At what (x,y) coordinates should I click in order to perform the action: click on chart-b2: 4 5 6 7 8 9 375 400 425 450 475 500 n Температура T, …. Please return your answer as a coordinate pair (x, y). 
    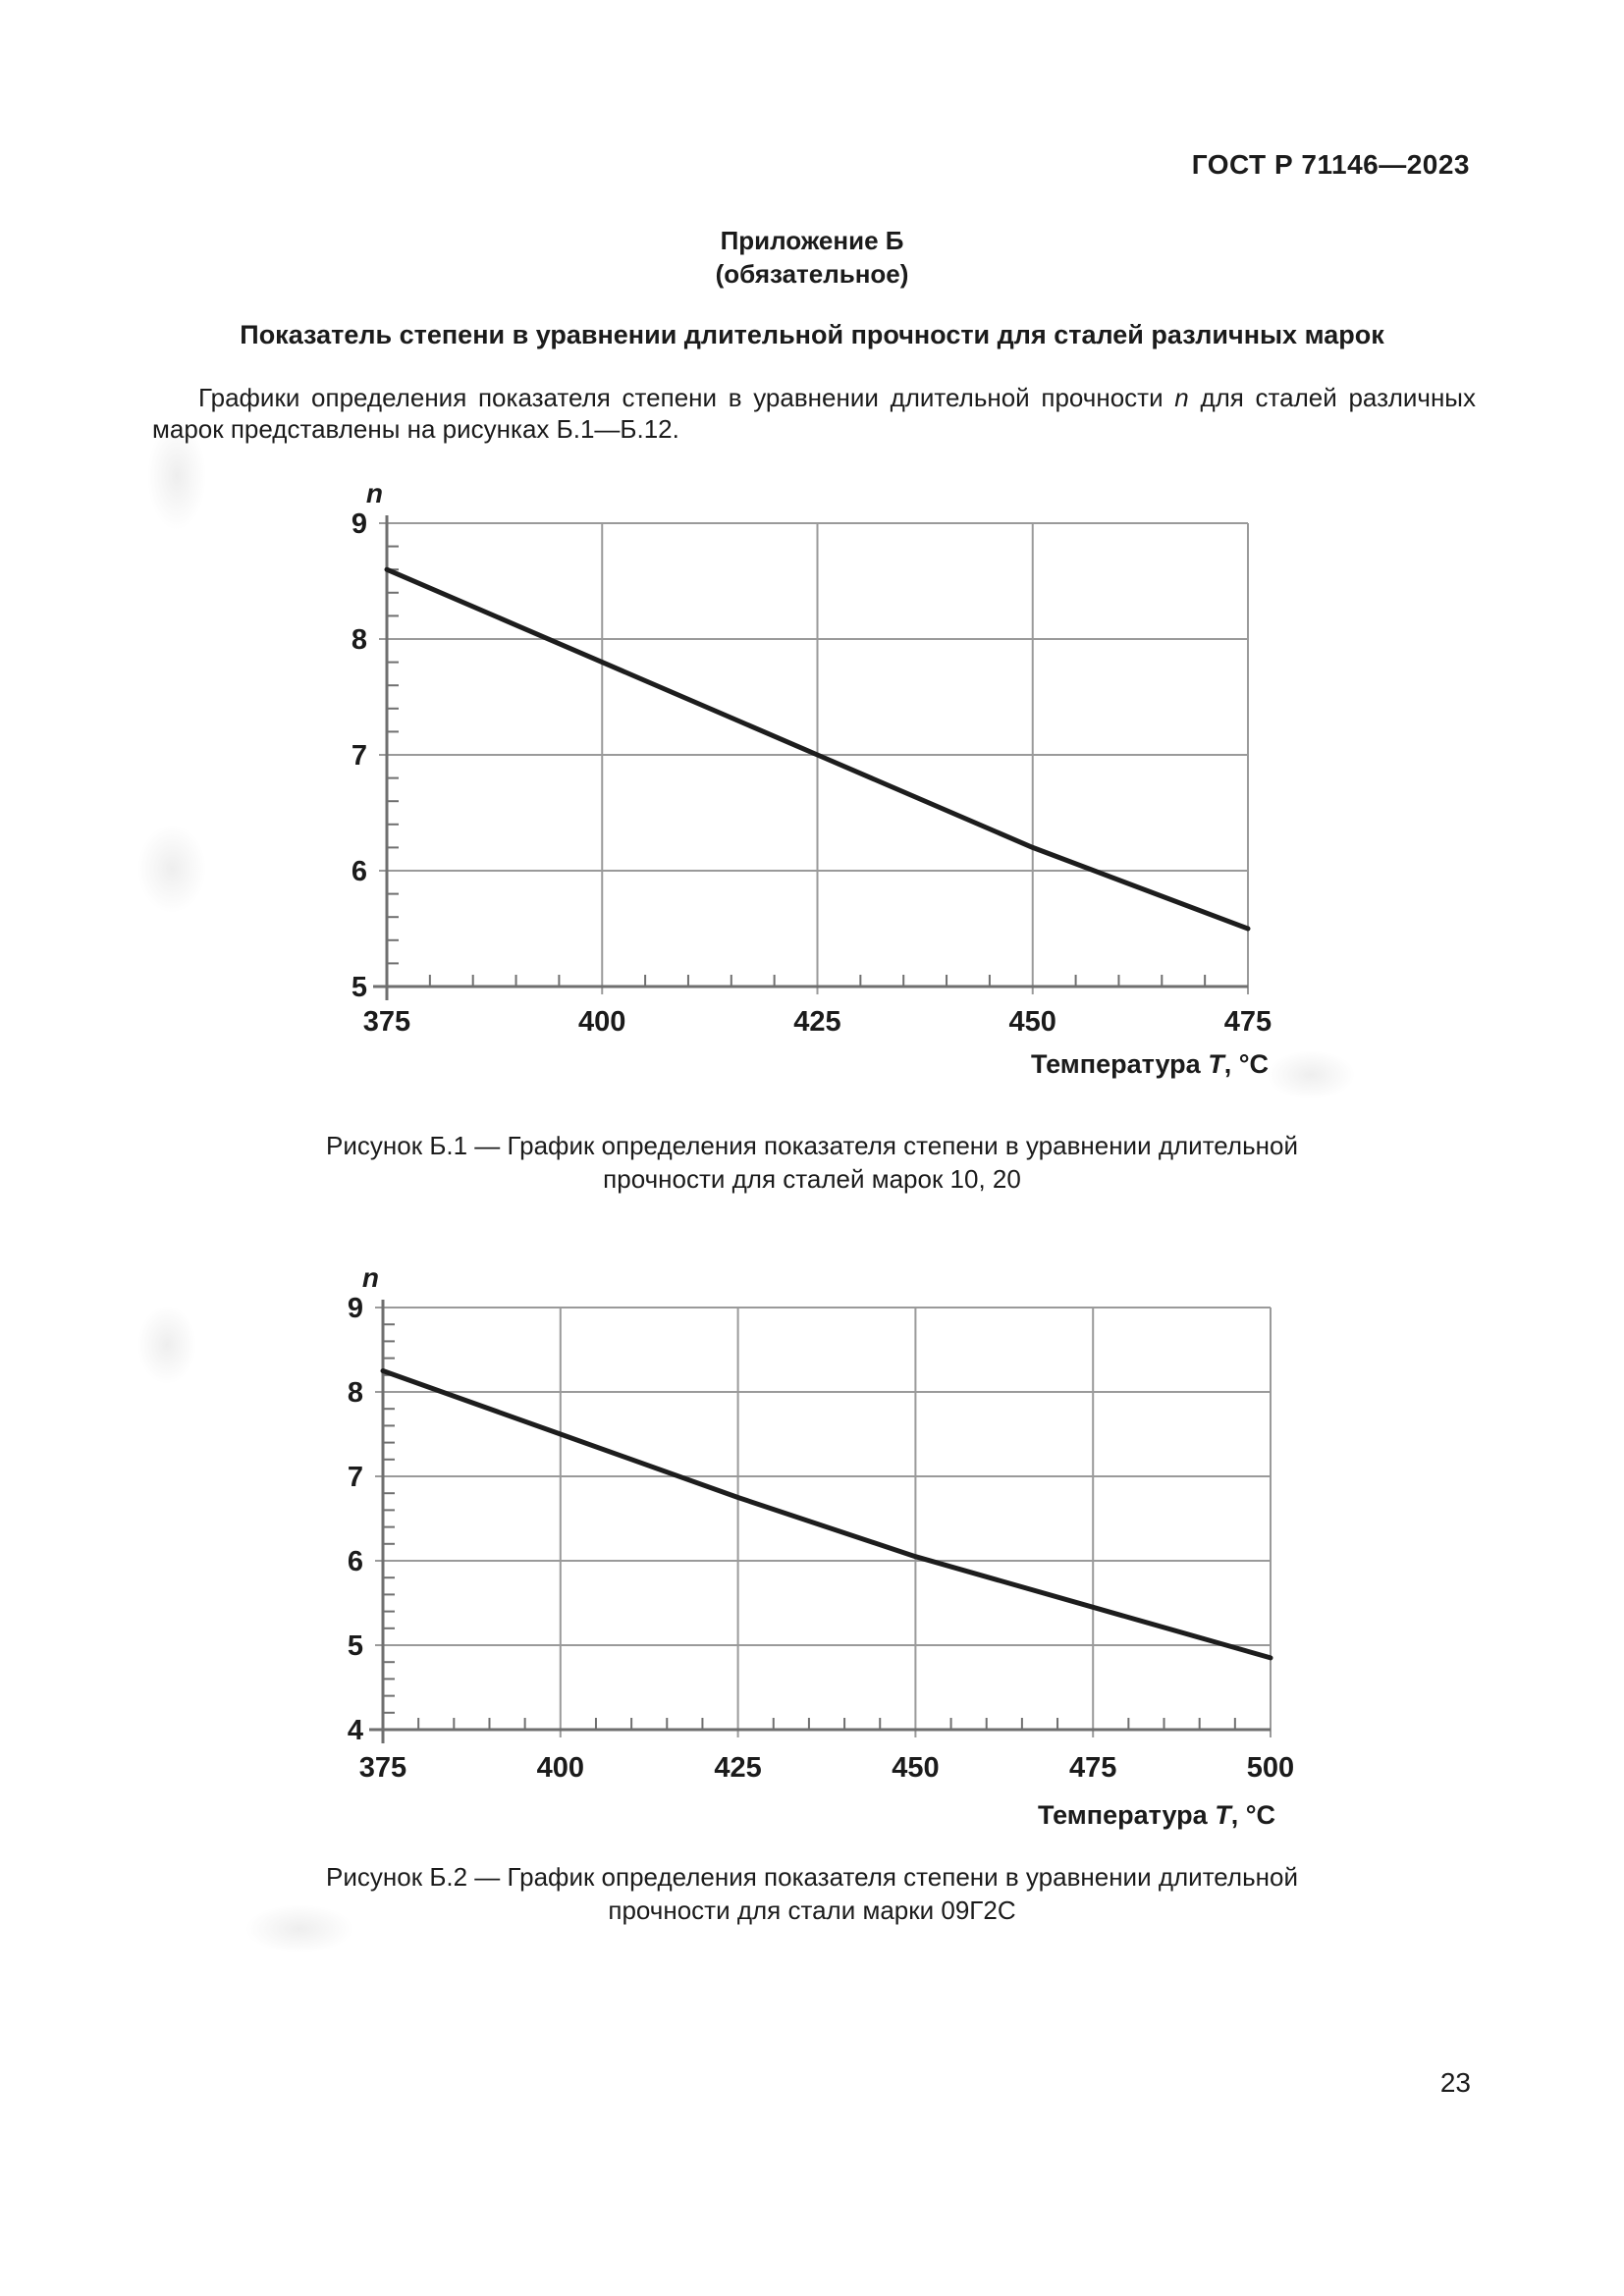
    Looking at the image, I should click on (821, 1546).